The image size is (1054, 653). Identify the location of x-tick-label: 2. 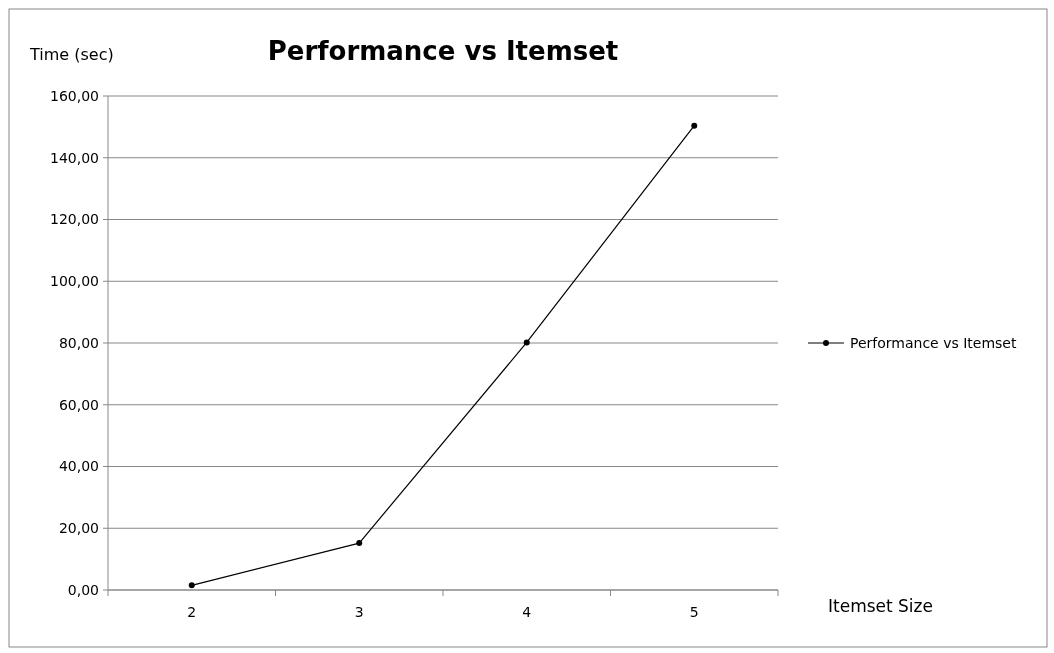
(192, 612).